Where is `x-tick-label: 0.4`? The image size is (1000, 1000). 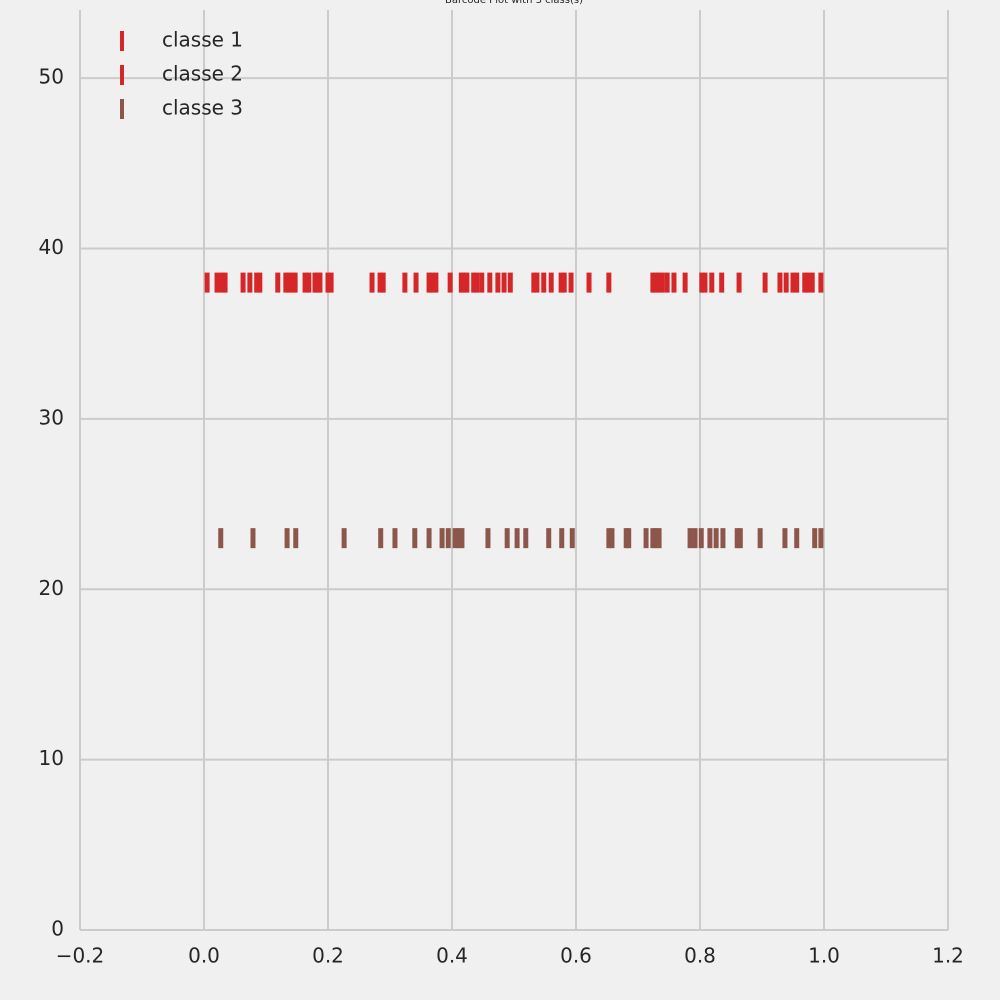 x-tick-label: 0.4 is located at coordinates (452, 956).